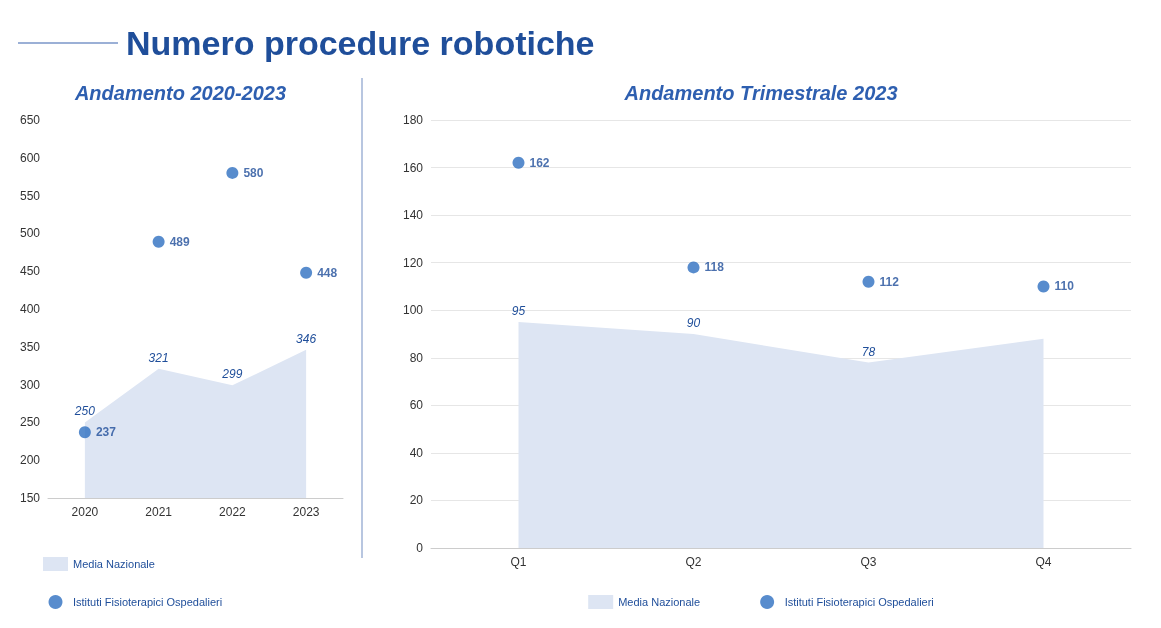  Describe the element at coordinates (360, 43) in the screenshot. I see `text: Numero procedure robotiche` at that location.